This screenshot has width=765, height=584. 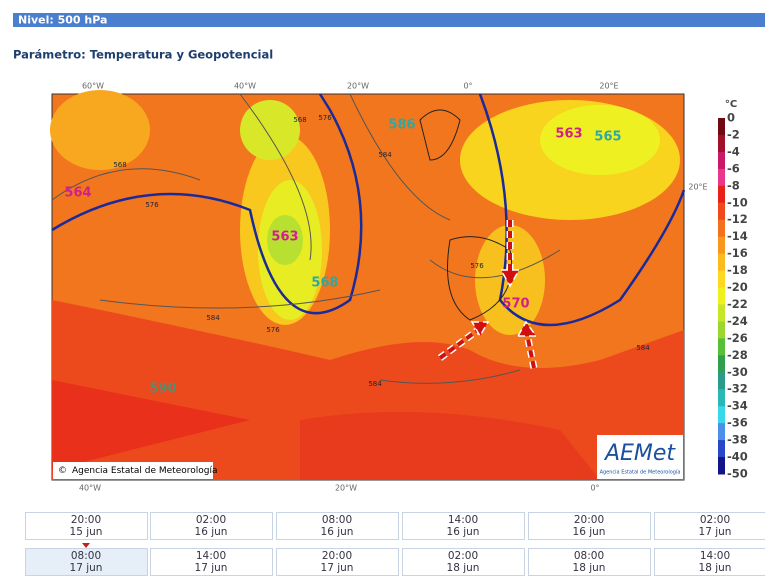 I want to click on legend-label: -2, so click(x=733, y=134).